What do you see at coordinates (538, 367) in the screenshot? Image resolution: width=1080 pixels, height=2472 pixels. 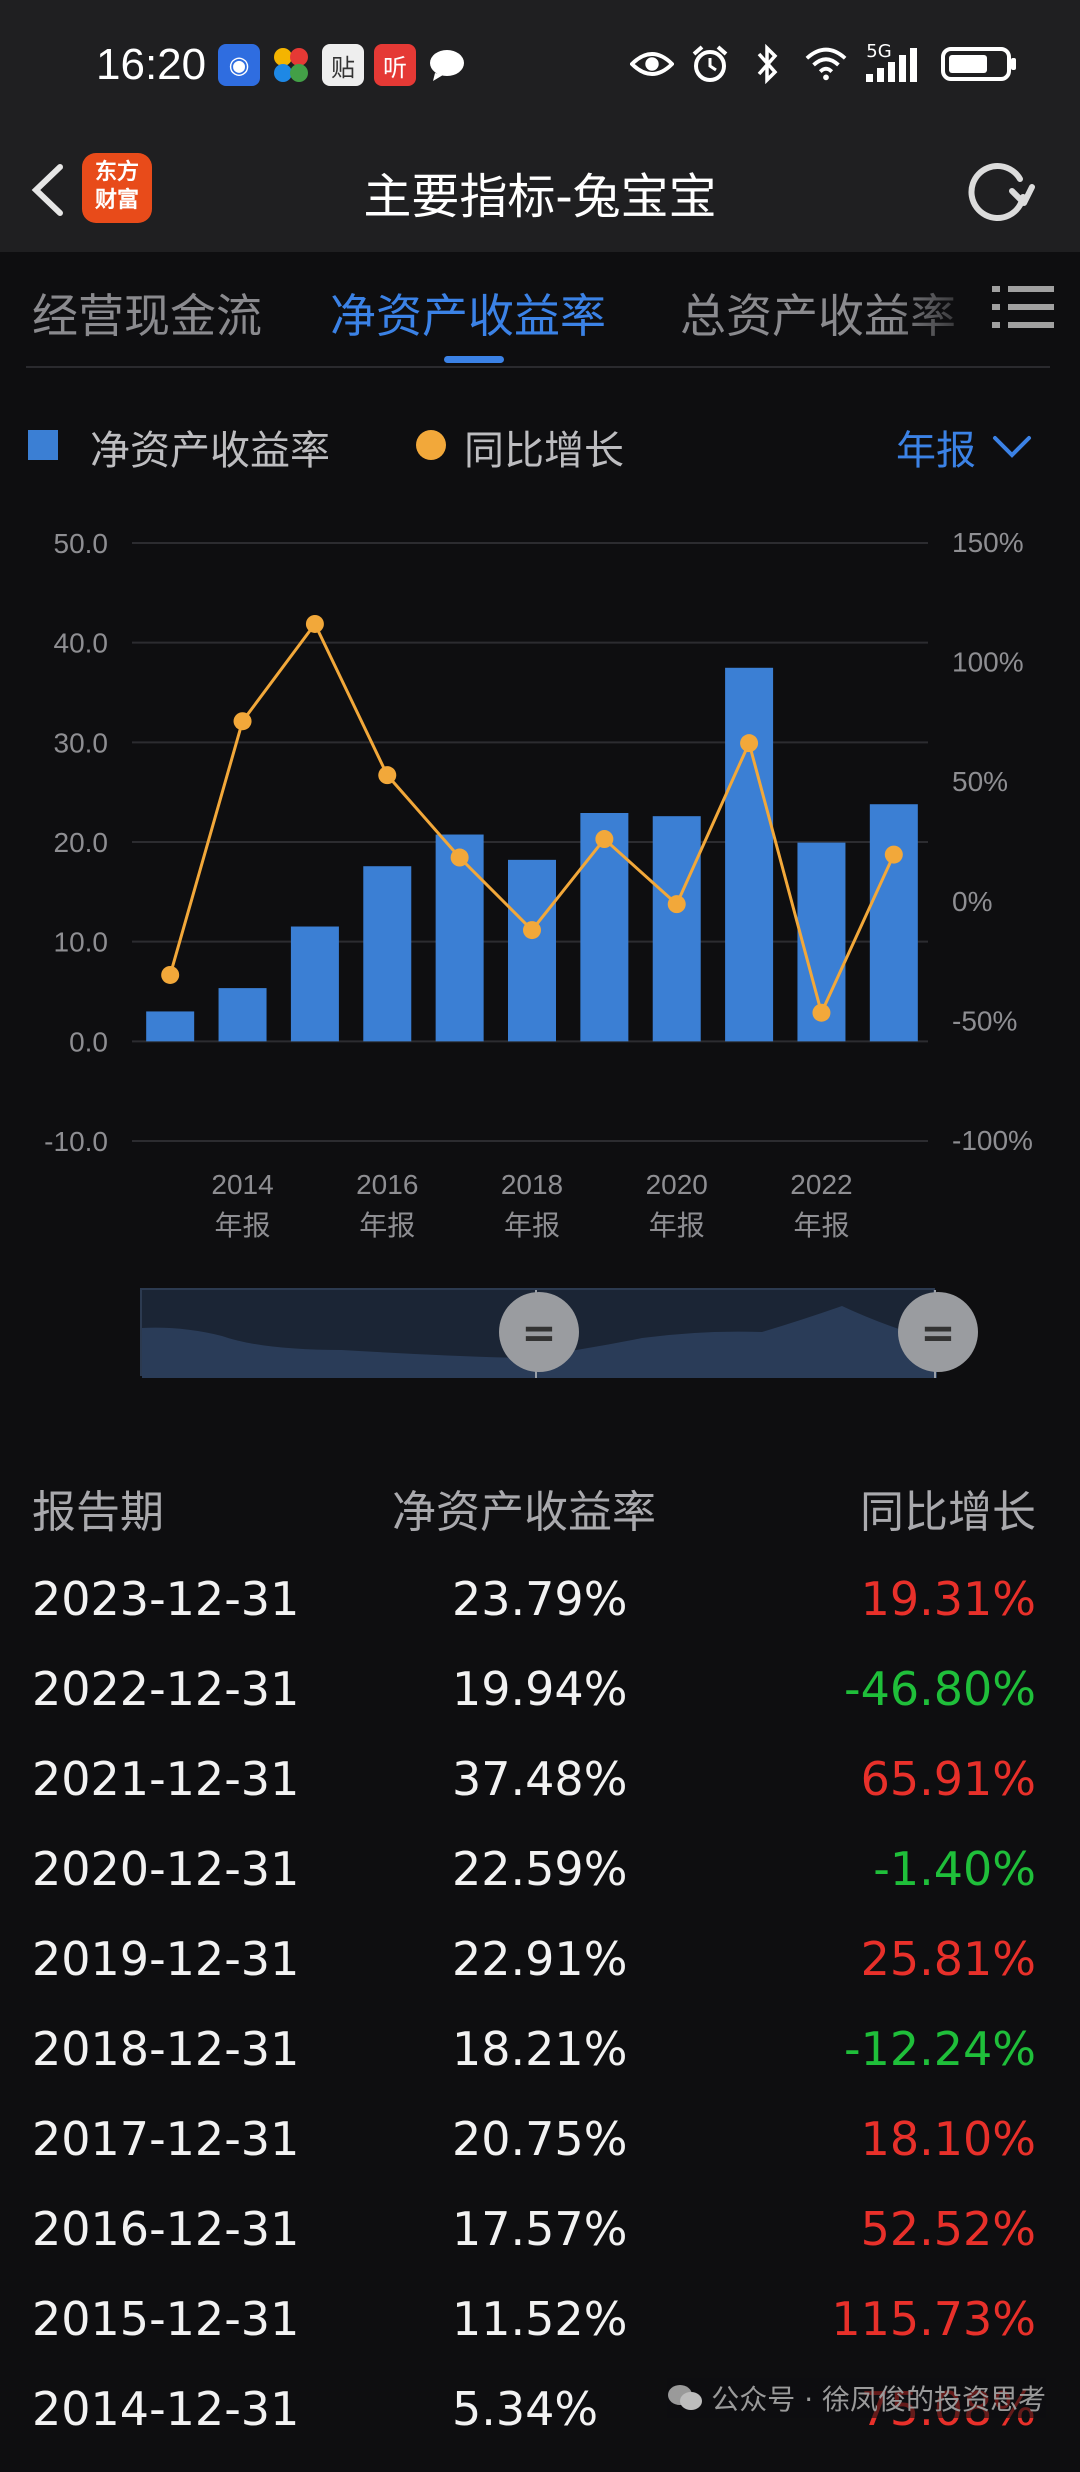 I see `tab-divider` at bounding box center [538, 367].